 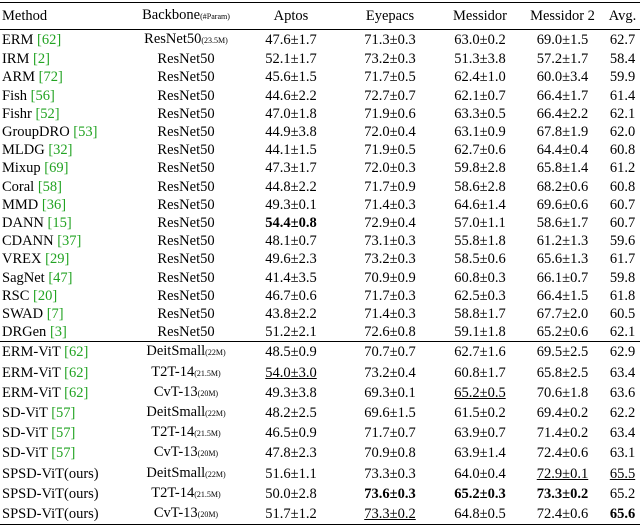 What do you see at coordinates (33, 514) in the screenshot?
I see `method-name: SPSD-ViT` at bounding box center [33, 514].